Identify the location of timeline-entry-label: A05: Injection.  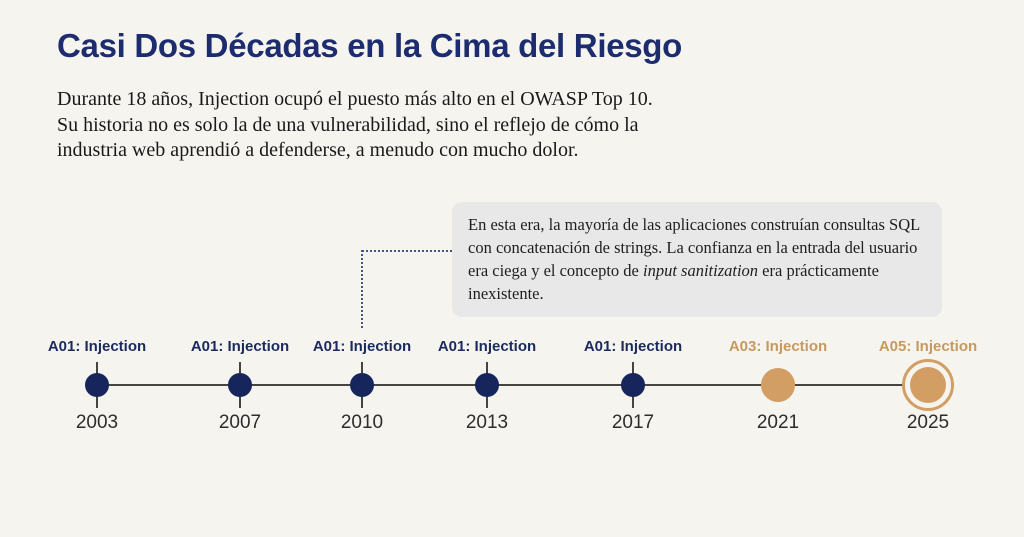
(928, 346).